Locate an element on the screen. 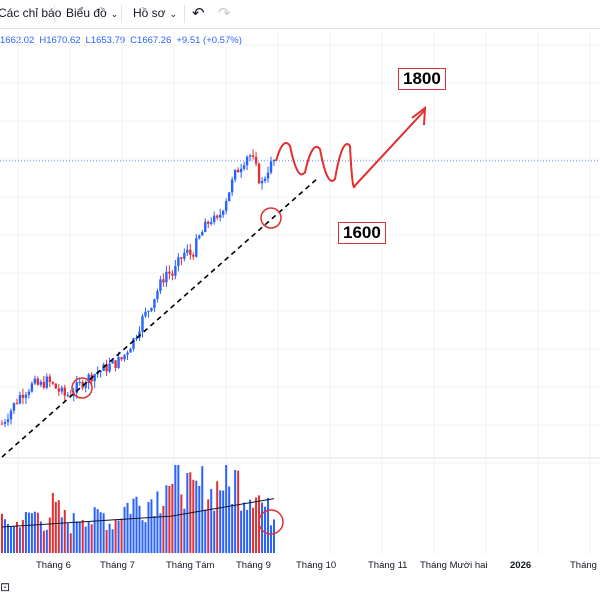 The height and width of the screenshot is (600, 600). x-tick-label: Tháng 10 is located at coordinates (316, 565).